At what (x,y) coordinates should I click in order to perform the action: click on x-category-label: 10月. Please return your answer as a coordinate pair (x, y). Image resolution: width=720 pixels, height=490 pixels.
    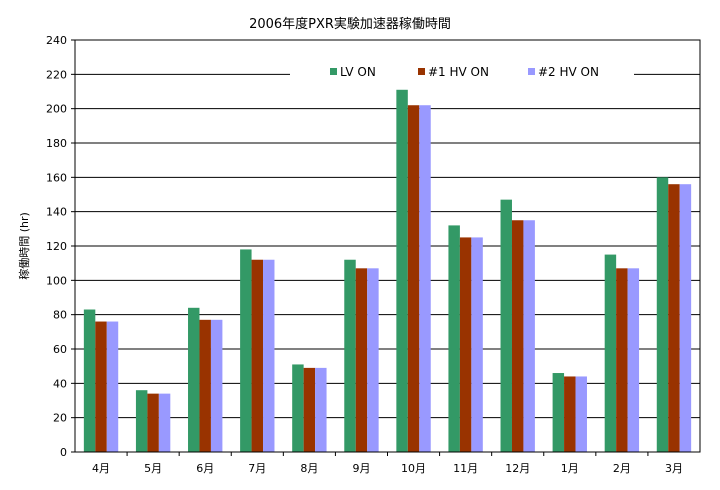
    Looking at the image, I should click on (413, 468).